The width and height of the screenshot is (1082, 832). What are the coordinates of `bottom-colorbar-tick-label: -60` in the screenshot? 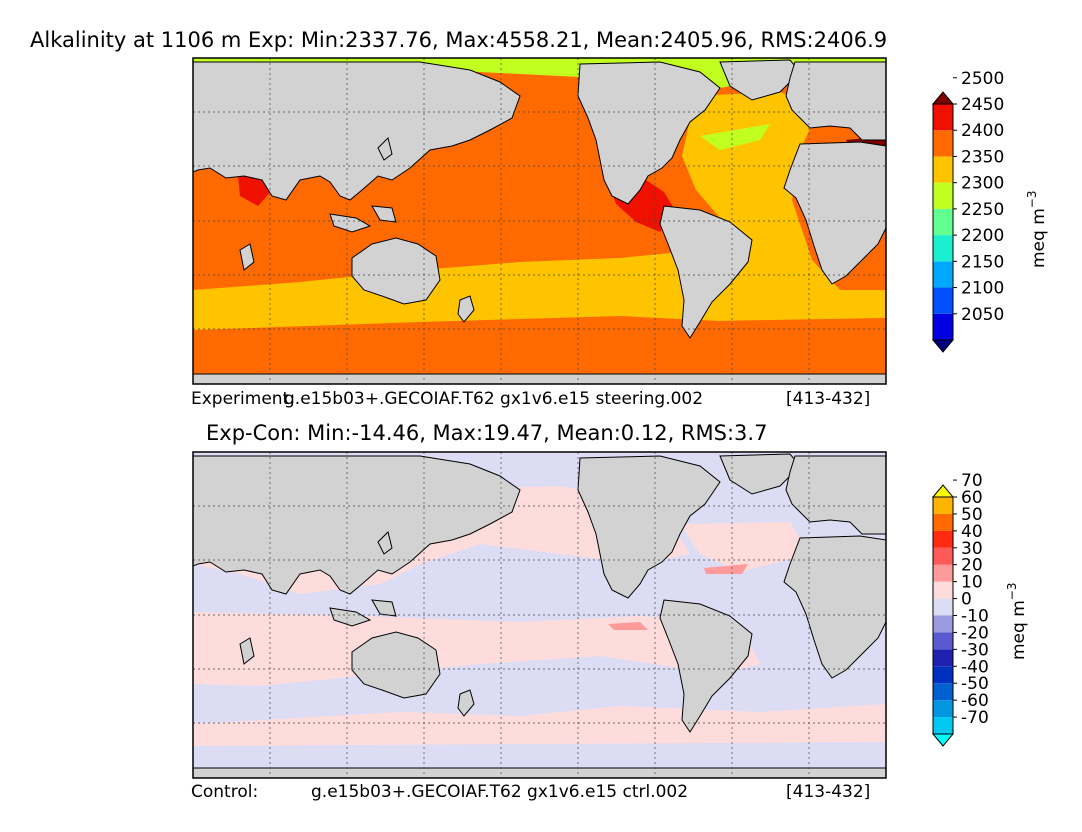 It's located at (975, 701).